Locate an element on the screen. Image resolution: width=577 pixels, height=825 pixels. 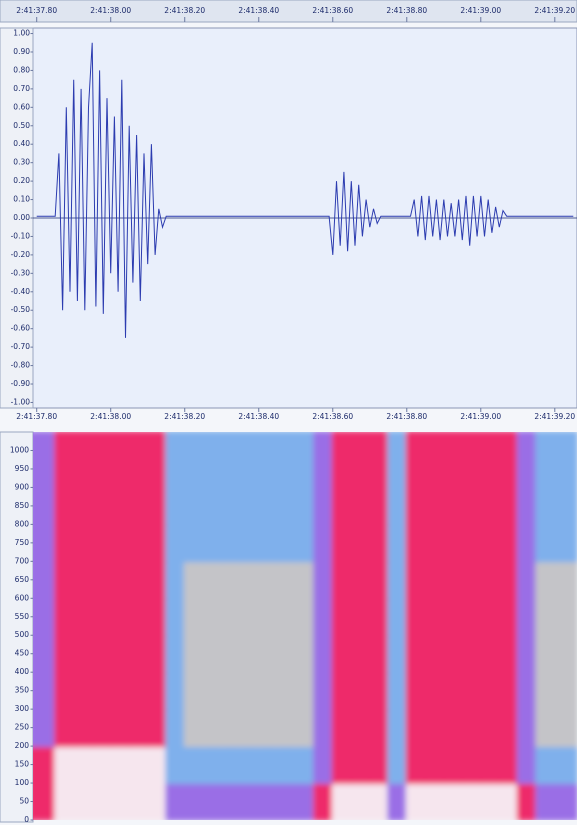
y-tick-label: 0.00 is located at coordinates (21, 217).